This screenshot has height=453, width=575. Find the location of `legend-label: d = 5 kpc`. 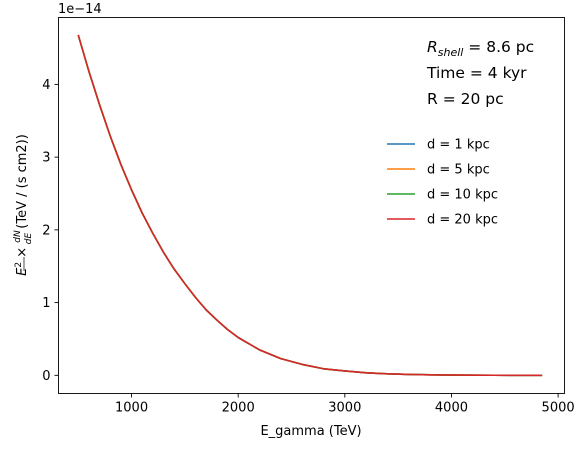

legend-label: d = 5 kpc is located at coordinates (458, 170).